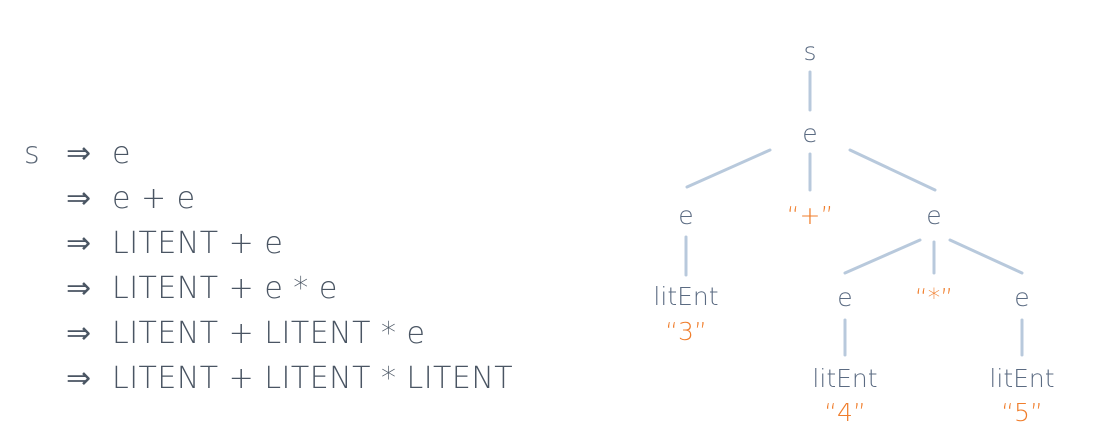 The width and height of the screenshot is (1094, 444). I want to click on derivation-step: ⇒ e + e, so click(131, 201).